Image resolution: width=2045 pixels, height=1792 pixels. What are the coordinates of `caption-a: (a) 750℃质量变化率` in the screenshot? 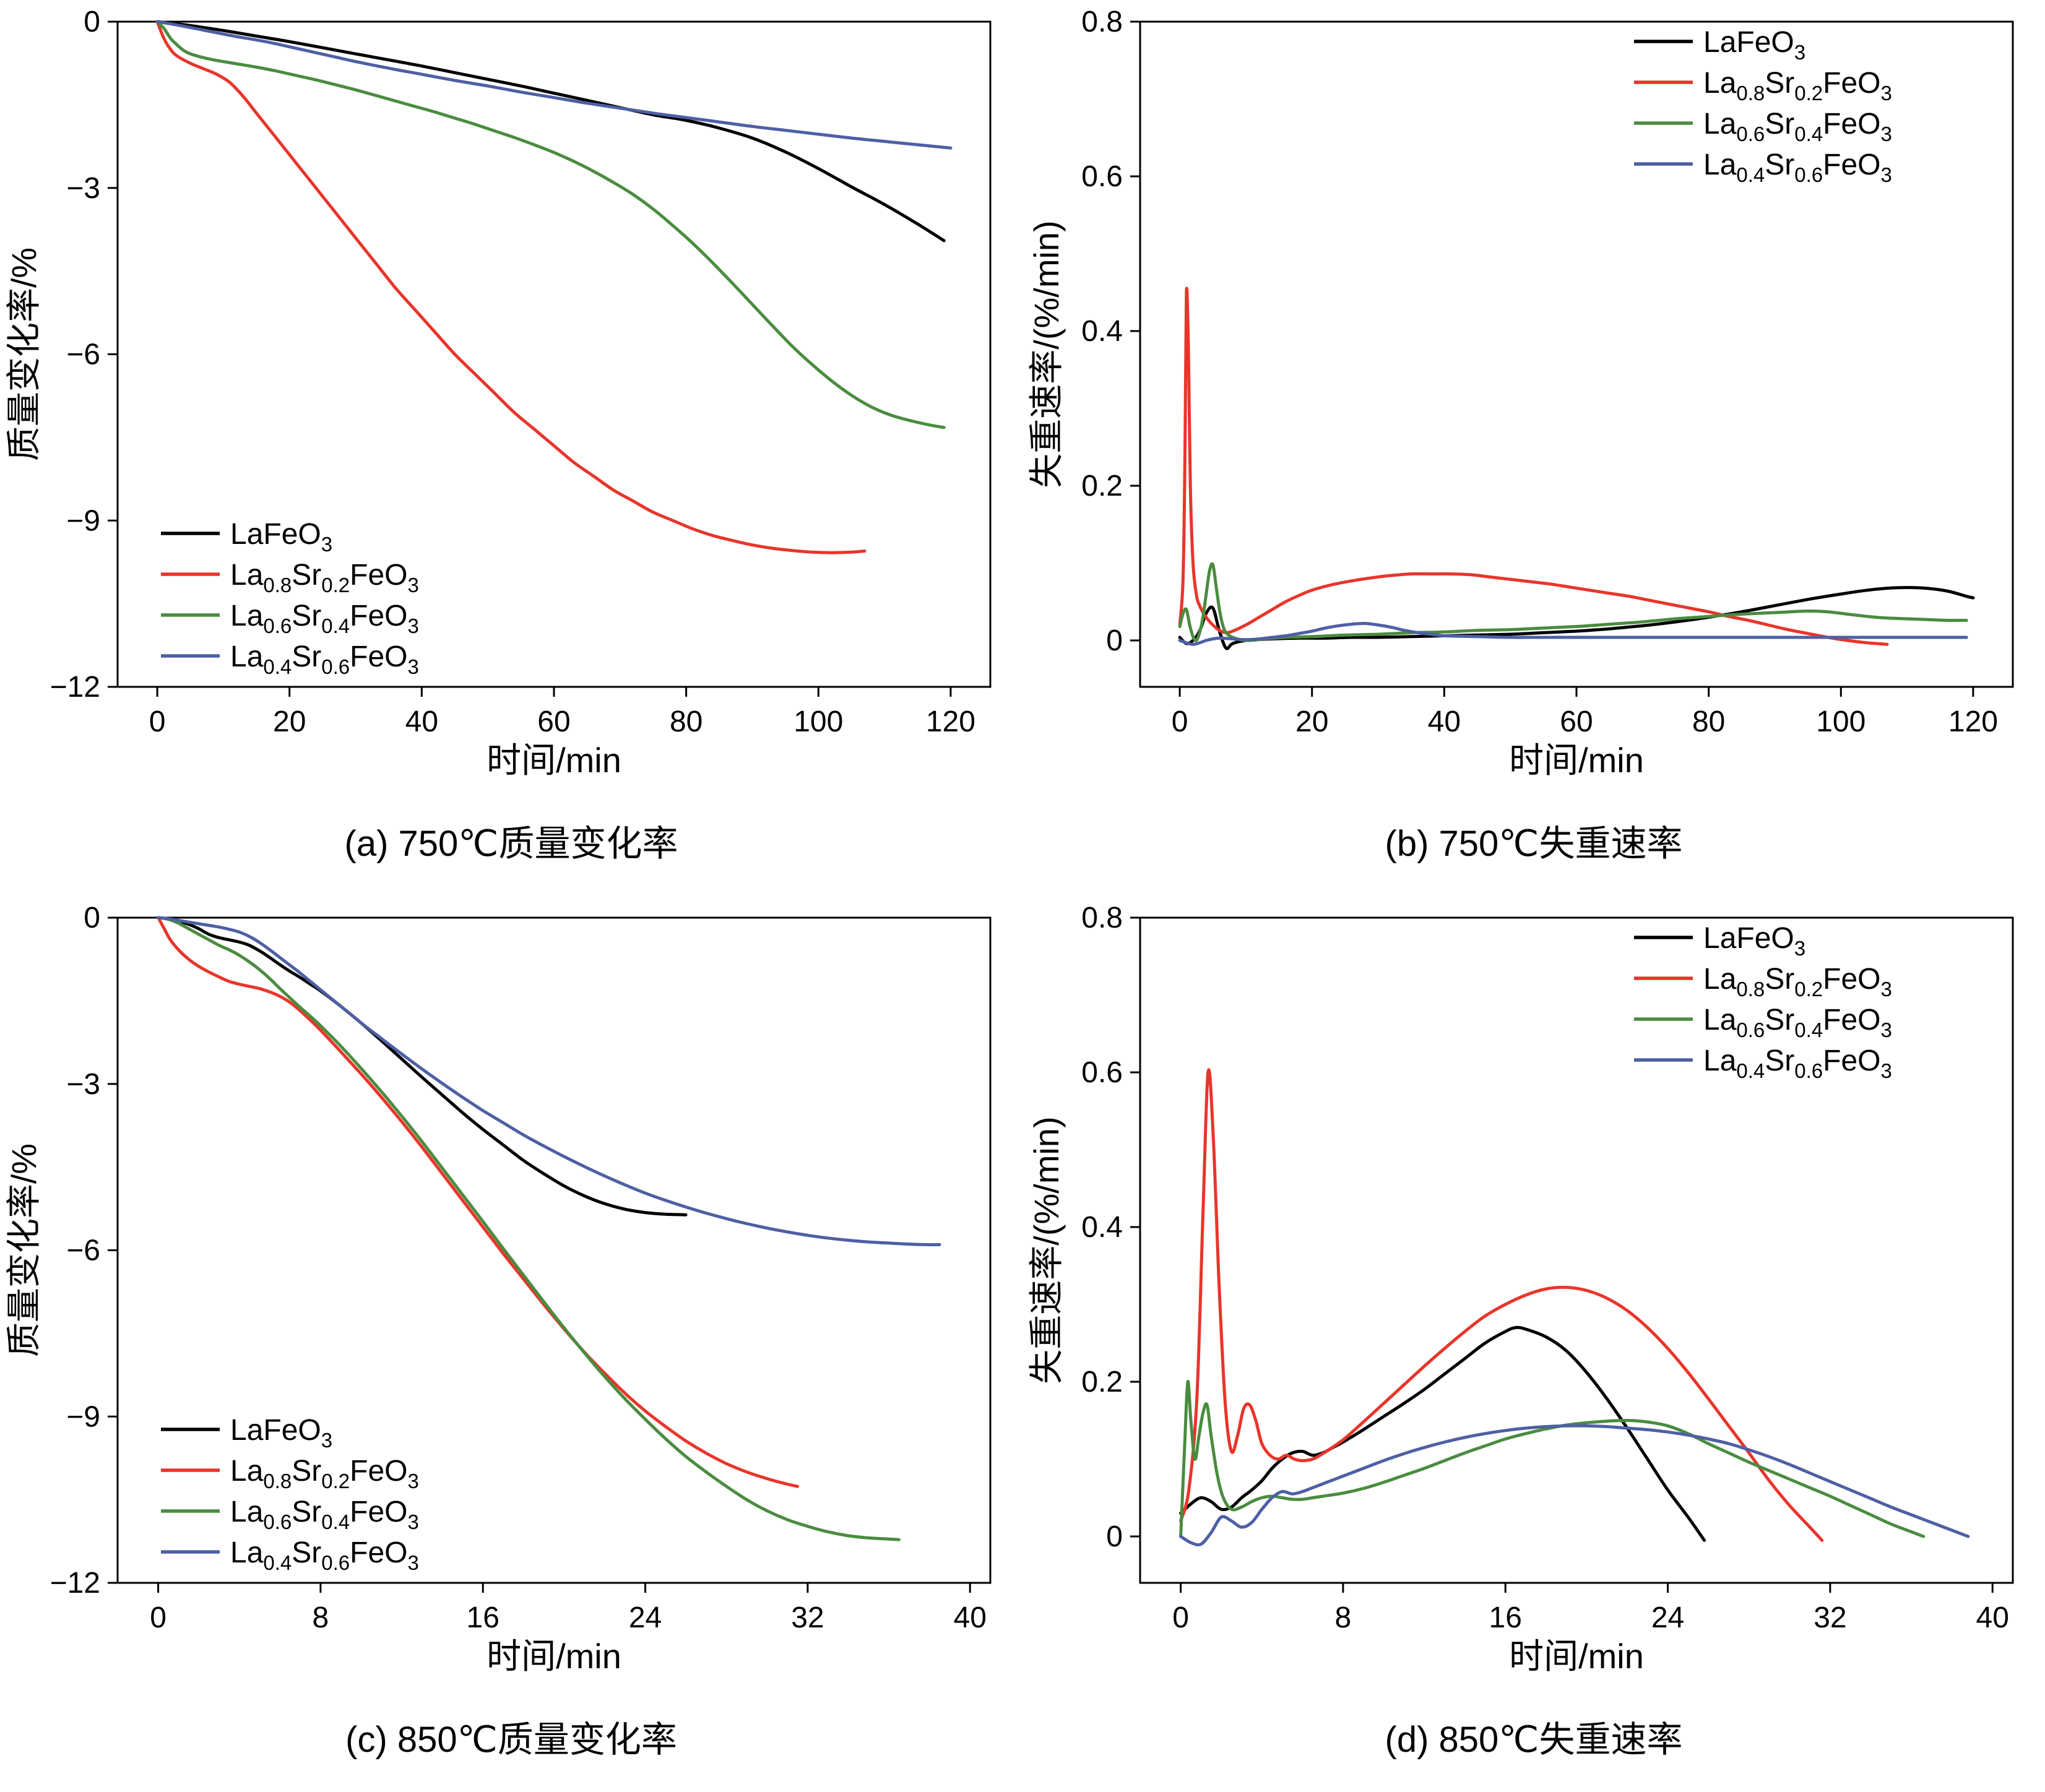 It's located at (511, 844).